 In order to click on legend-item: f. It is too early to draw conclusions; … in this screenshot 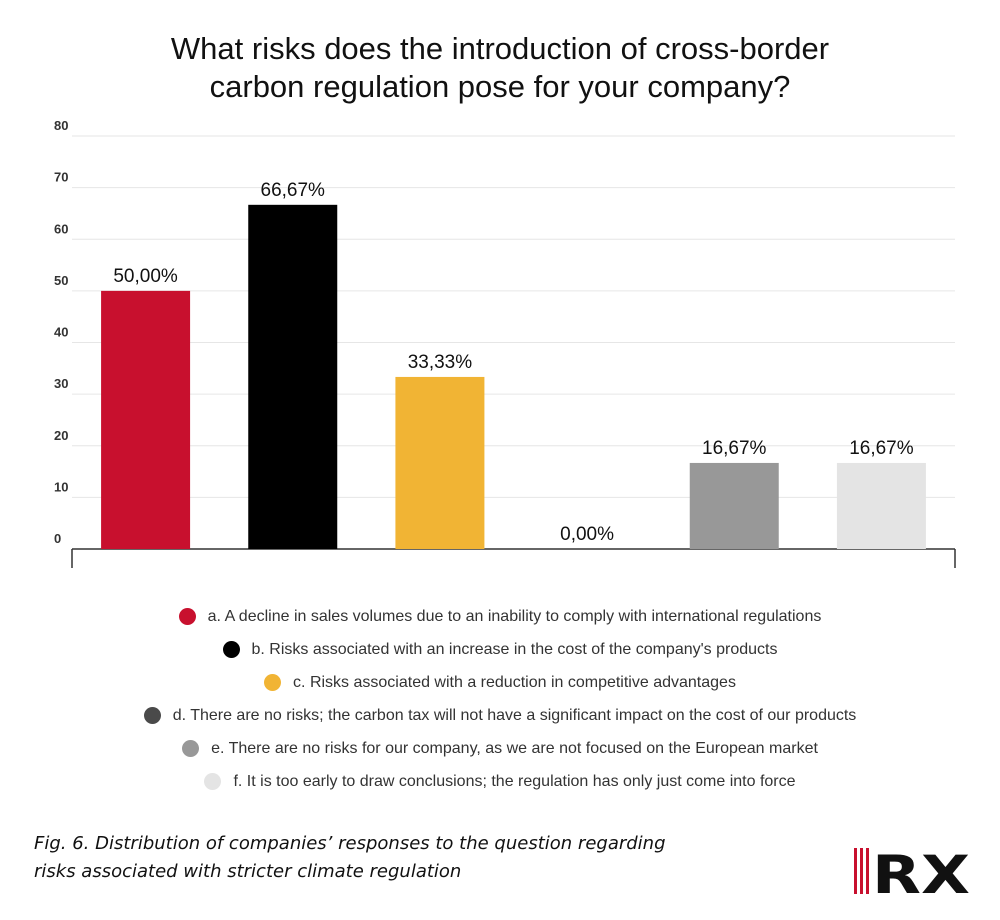, I will do `click(500, 781)`.